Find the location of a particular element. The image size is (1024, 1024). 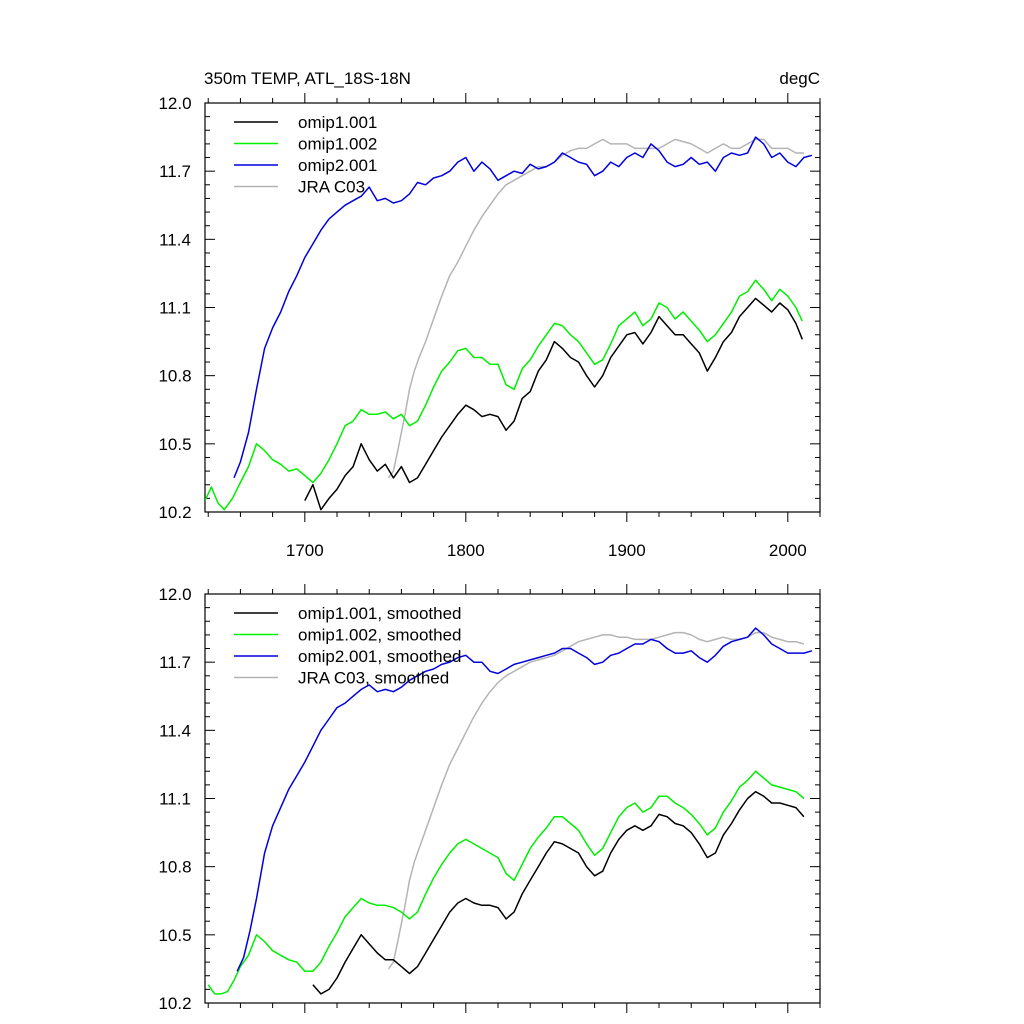

x-tick-label: 1800 is located at coordinates (466, 550).